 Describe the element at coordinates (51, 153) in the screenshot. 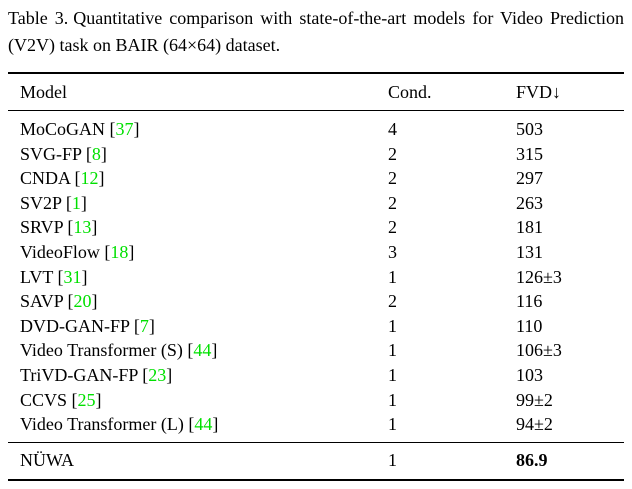

I see `model-name: SVG-FP` at that location.